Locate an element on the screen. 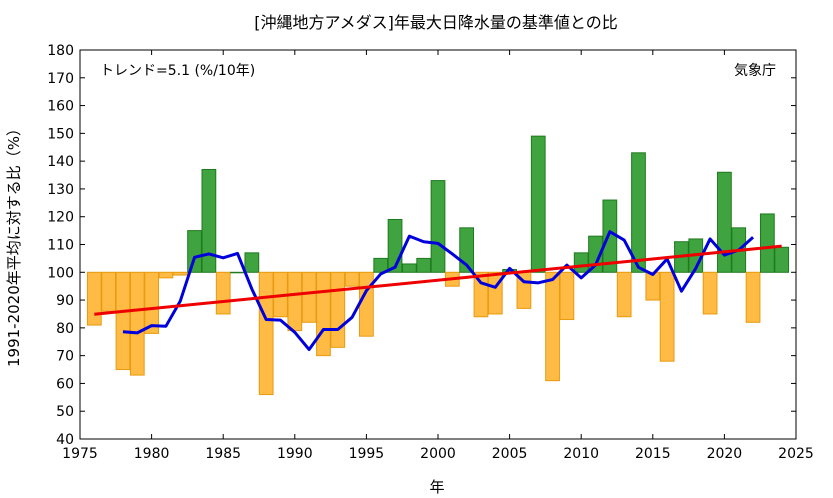 The width and height of the screenshot is (833, 498). trend-line is located at coordinates (438, 280).